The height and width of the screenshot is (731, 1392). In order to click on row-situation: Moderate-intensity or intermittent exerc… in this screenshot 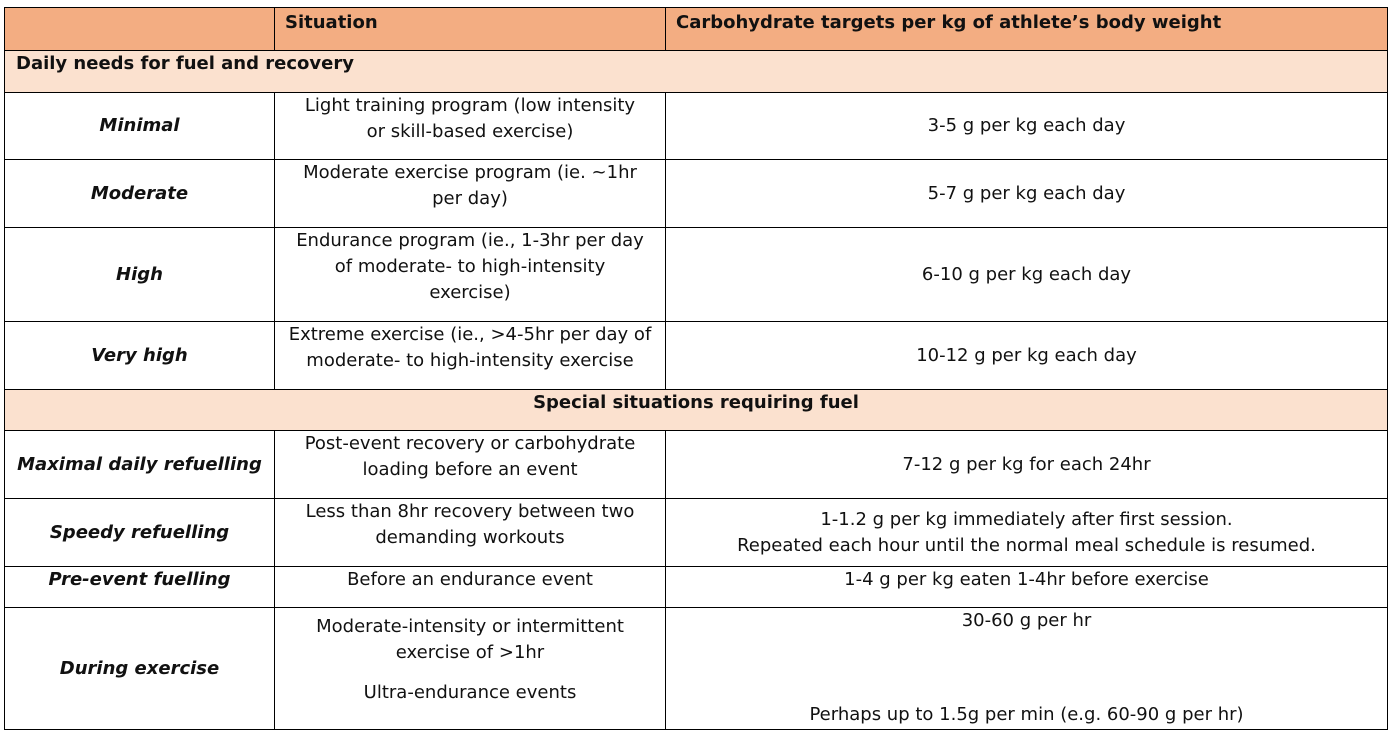, I will do `click(470, 668)`.